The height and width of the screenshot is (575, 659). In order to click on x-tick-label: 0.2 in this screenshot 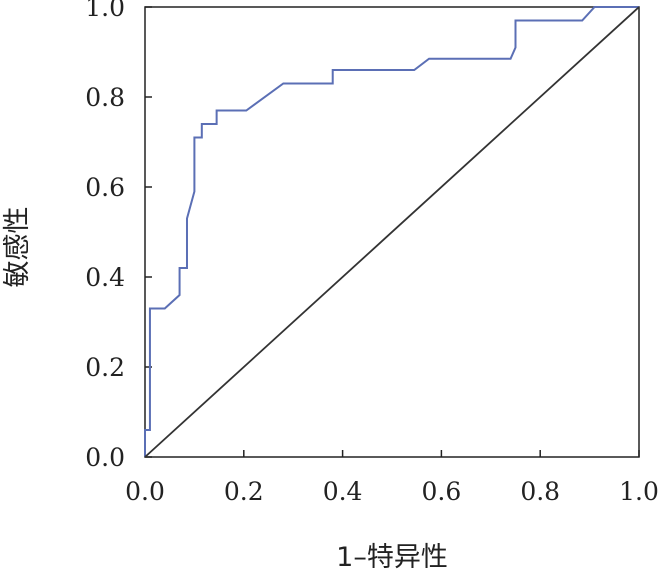, I will do `click(244, 491)`.